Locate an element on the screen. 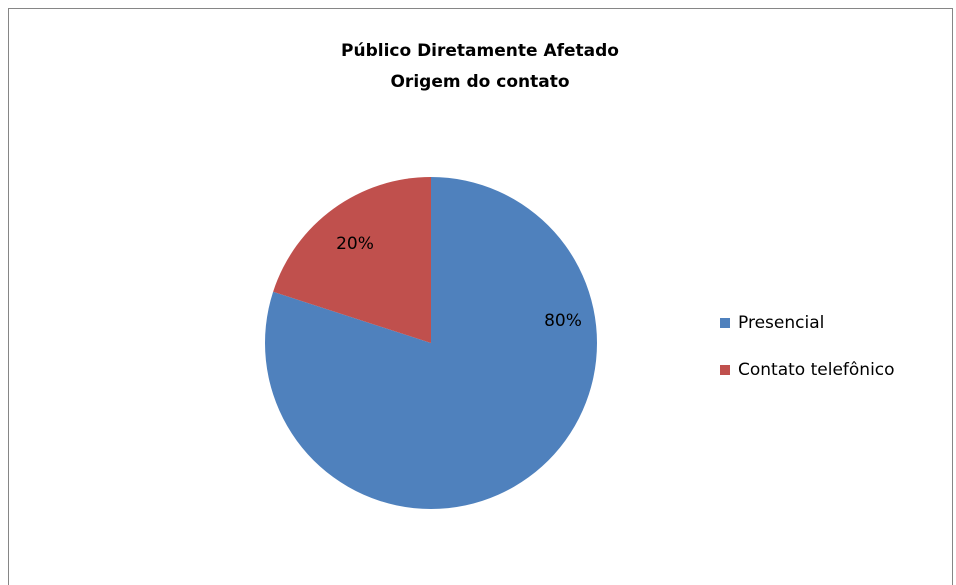  data-label: 80% is located at coordinates (563, 321).